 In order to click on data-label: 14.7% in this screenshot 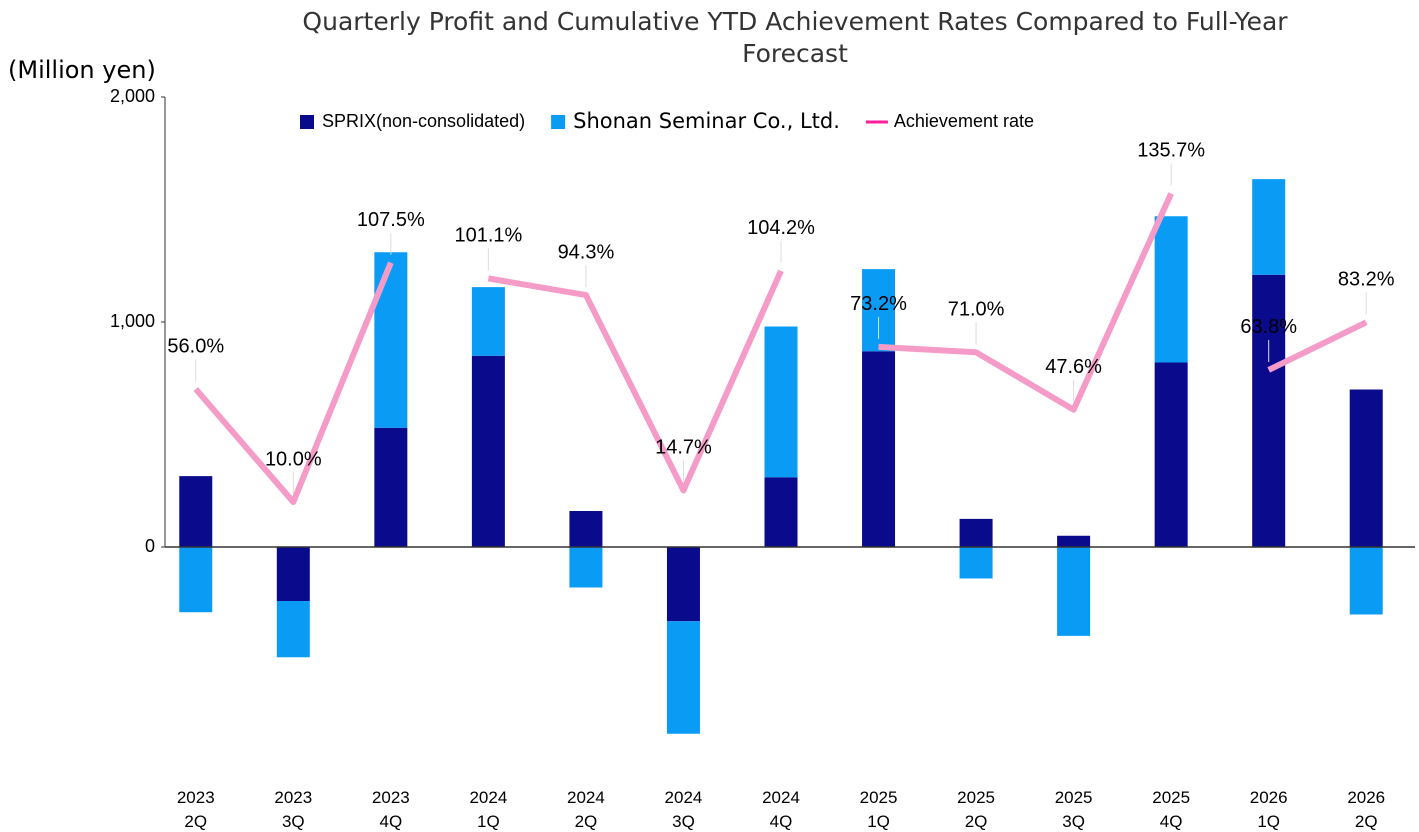, I will do `click(683, 448)`.